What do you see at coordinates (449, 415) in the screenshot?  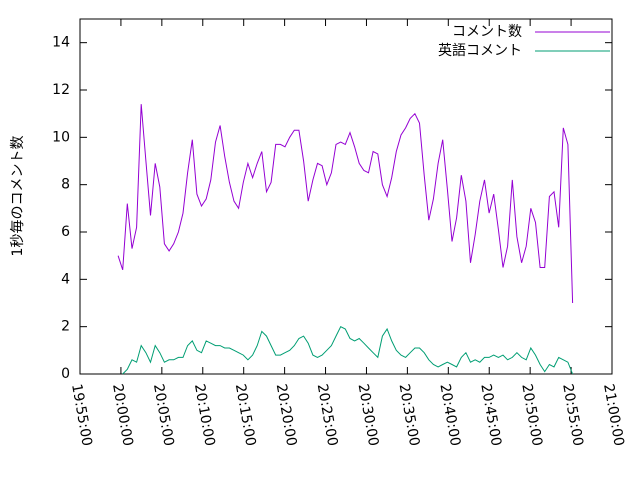 I see `x-tick-label: 20:40:00` at bounding box center [449, 415].